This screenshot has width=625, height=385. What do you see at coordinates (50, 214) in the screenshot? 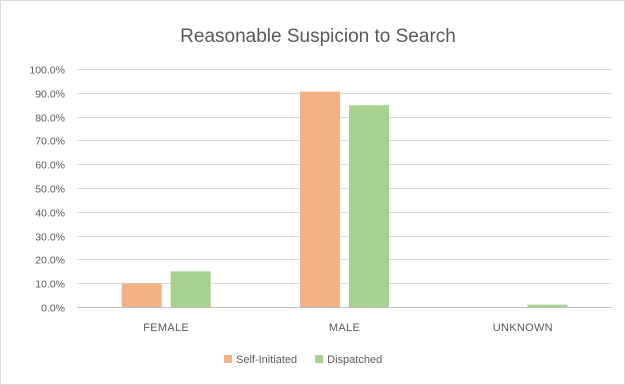
I see `y-tick-label: 40.0%` at bounding box center [50, 214].